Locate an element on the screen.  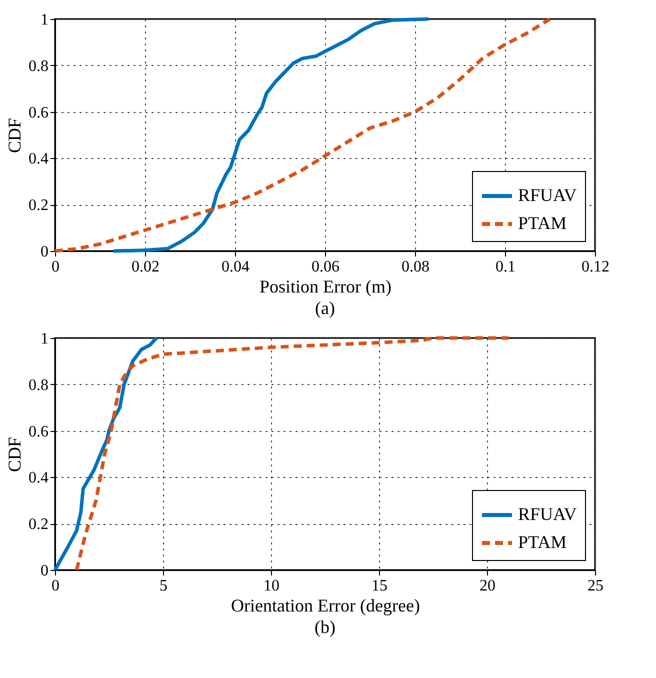
text: (b) is located at coordinates (325, 627).